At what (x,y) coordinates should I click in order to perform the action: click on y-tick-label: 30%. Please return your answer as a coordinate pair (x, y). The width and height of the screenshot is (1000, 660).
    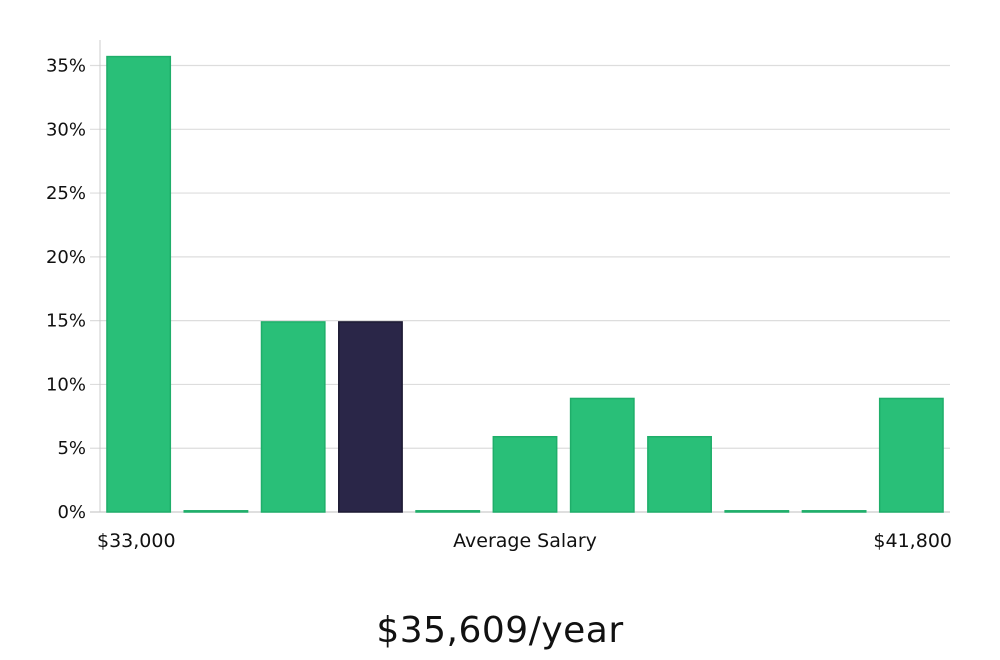
    Looking at the image, I should click on (66, 129).